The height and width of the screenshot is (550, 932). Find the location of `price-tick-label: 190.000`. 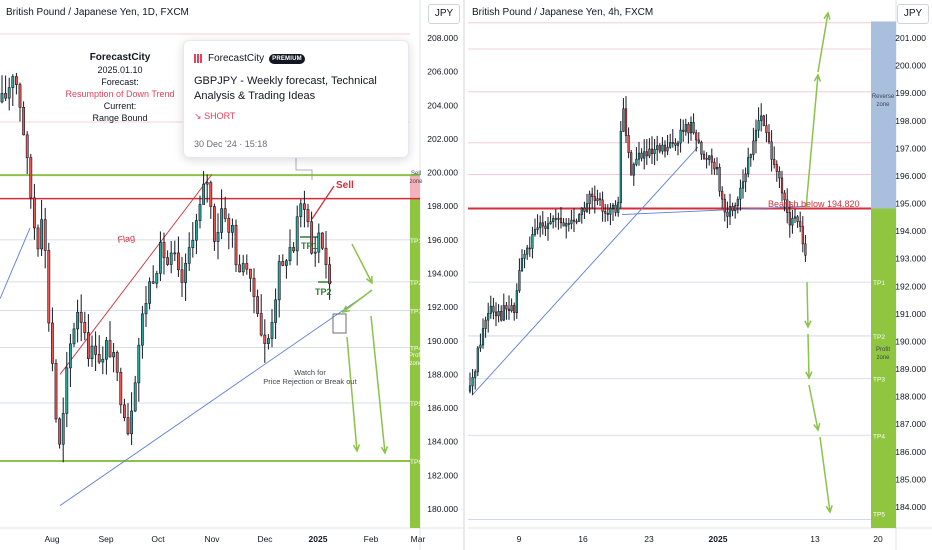

price-tick-label: 190.000 is located at coordinates (910, 341).